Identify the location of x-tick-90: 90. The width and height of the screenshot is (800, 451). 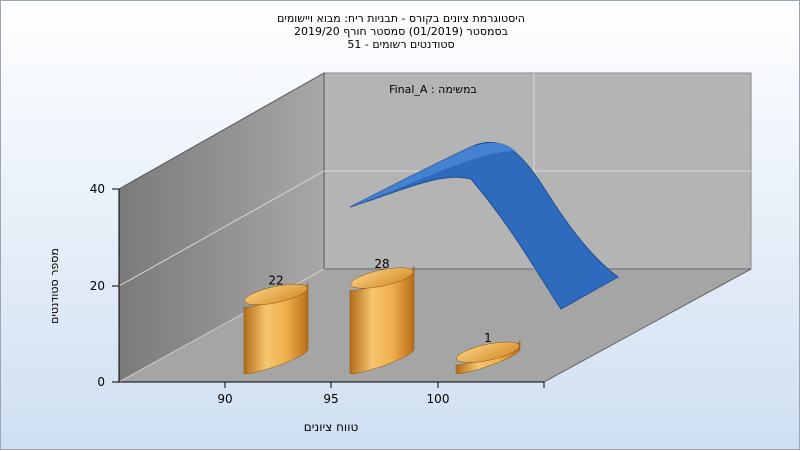
(224, 399).